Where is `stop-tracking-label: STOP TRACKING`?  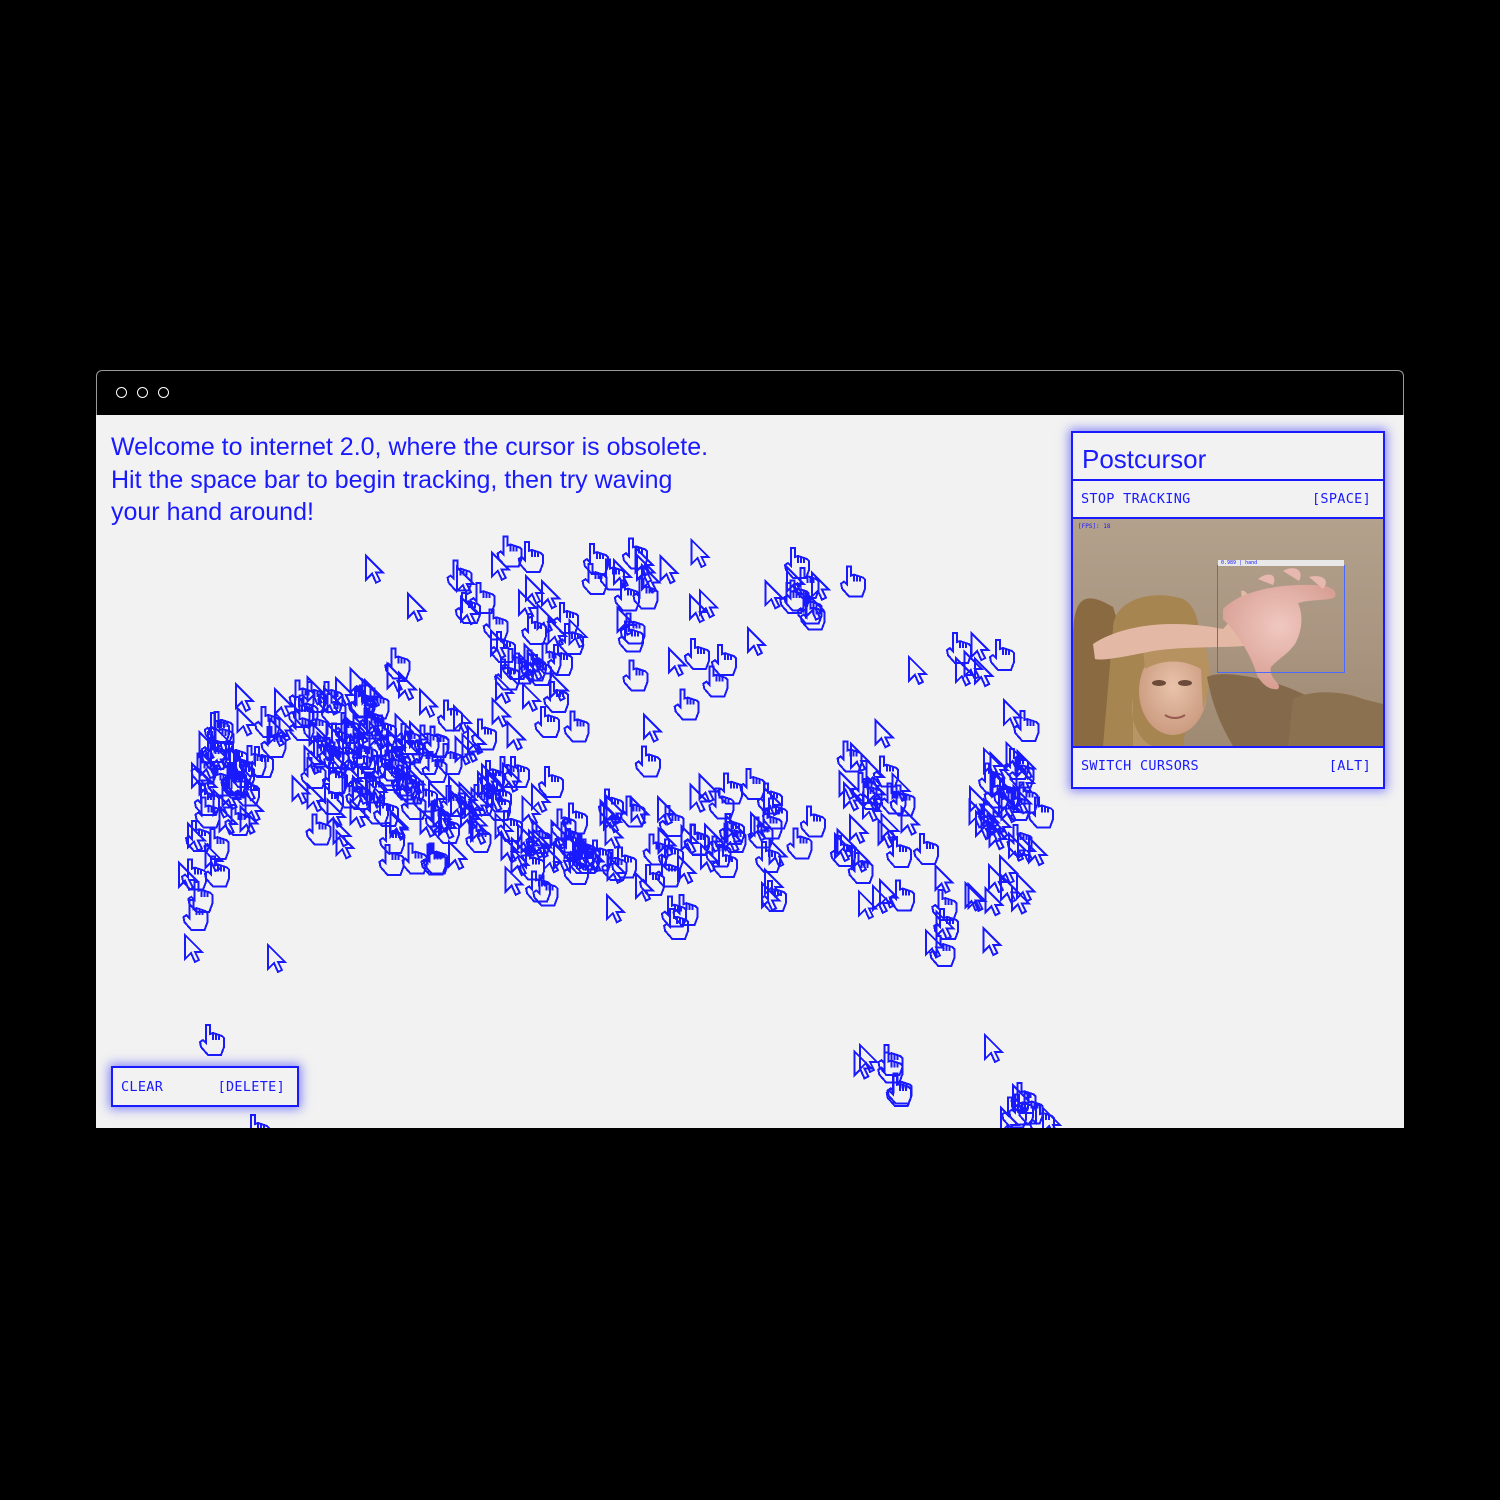 stop-tracking-label: STOP TRACKING is located at coordinates (1136, 499).